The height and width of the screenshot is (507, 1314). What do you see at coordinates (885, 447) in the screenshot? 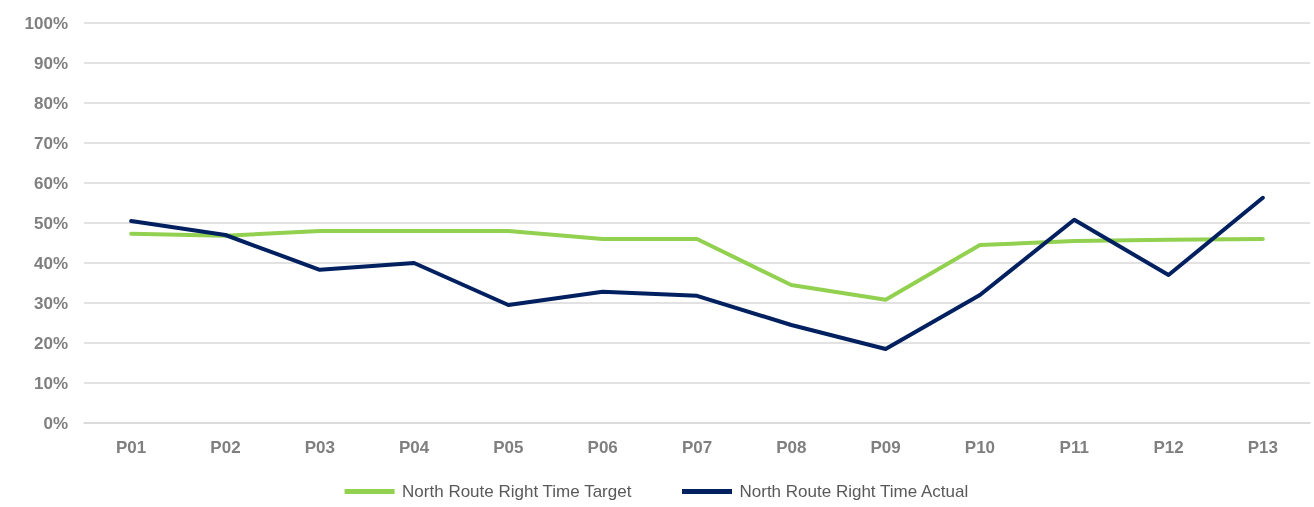
I see `x-tick-label: P09` at bounding box center [885, 447].